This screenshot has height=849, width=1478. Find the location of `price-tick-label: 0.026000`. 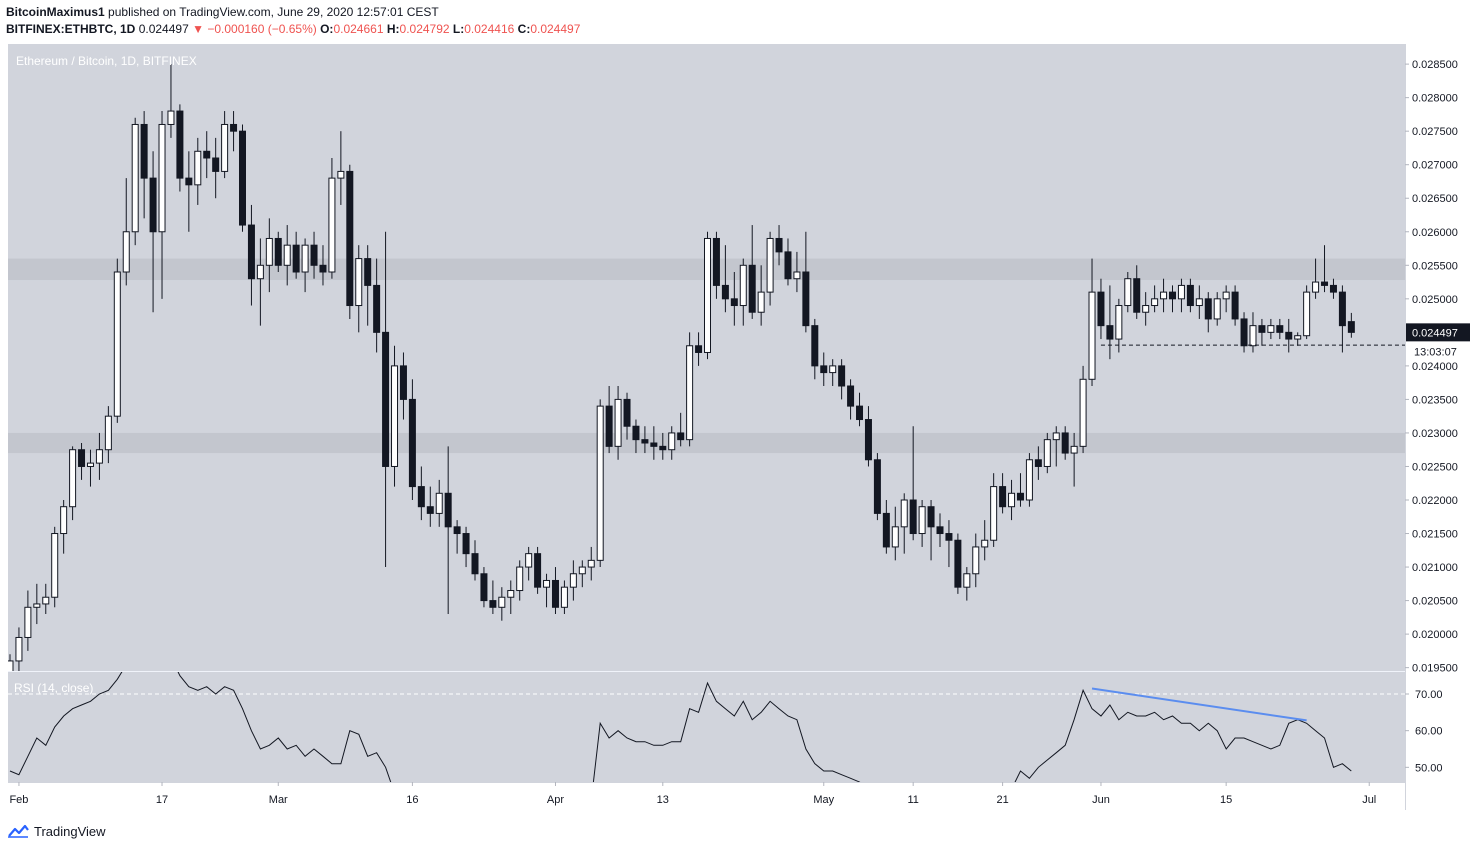

price-tick-label: 0.026000 is located at coordinates (1435, 233).